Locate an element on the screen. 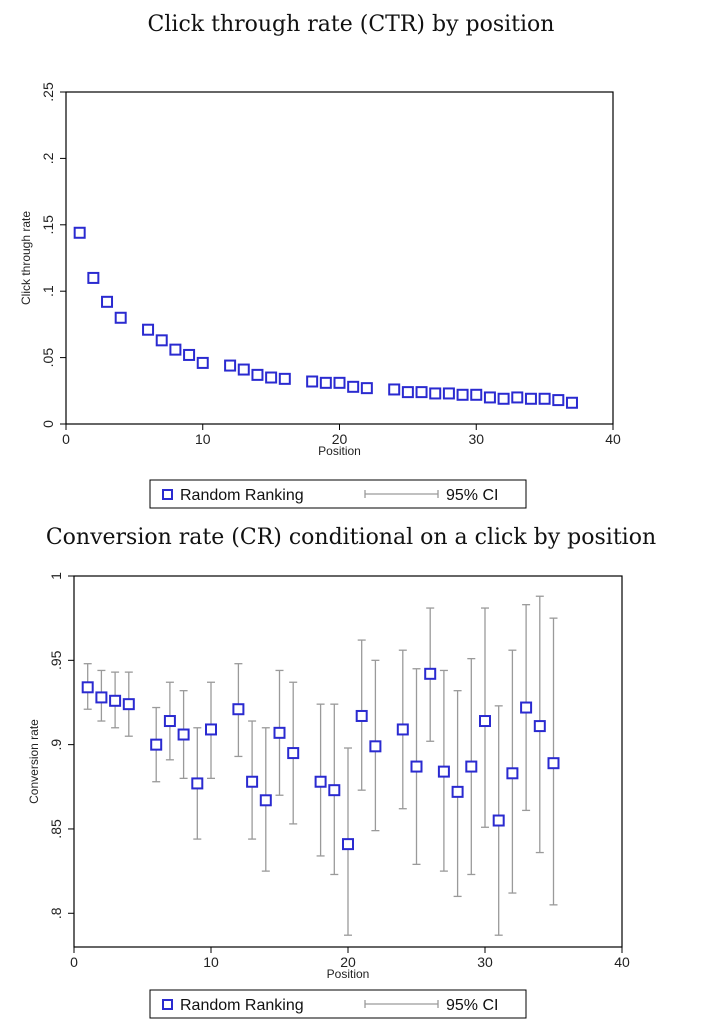  y-tick-label: .85 is located at coordinates (56, 829).